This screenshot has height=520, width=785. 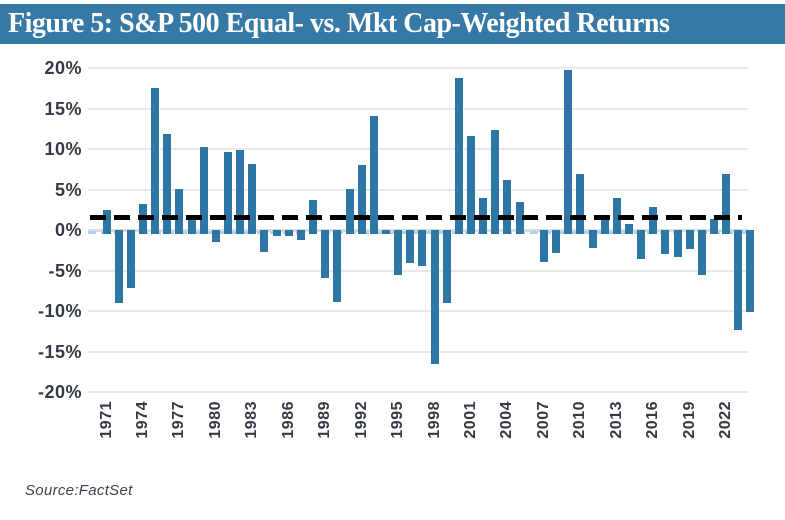 What do you see at coordinates (252, 420) in the screenshot?
I see `x-axis-tick-label: 1983` at bounding box center [252, 420].